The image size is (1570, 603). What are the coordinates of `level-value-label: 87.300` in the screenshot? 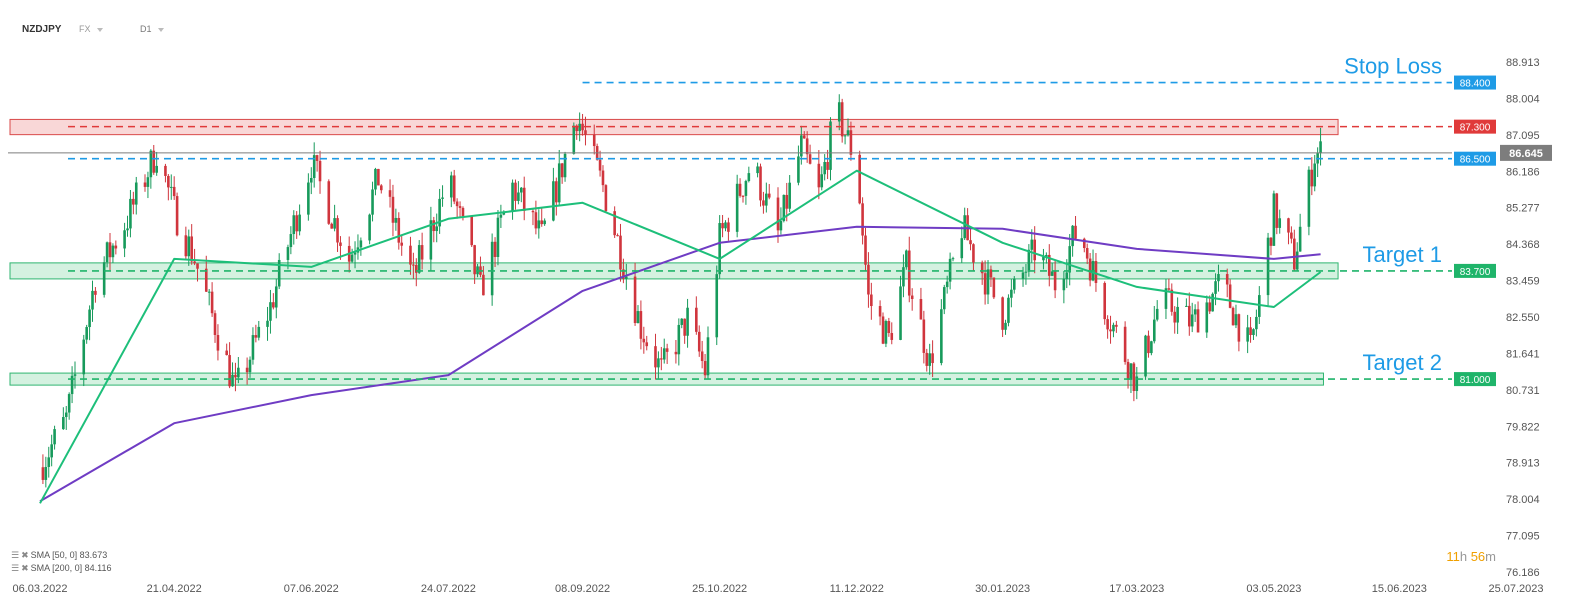 It's located at (1475, 128).